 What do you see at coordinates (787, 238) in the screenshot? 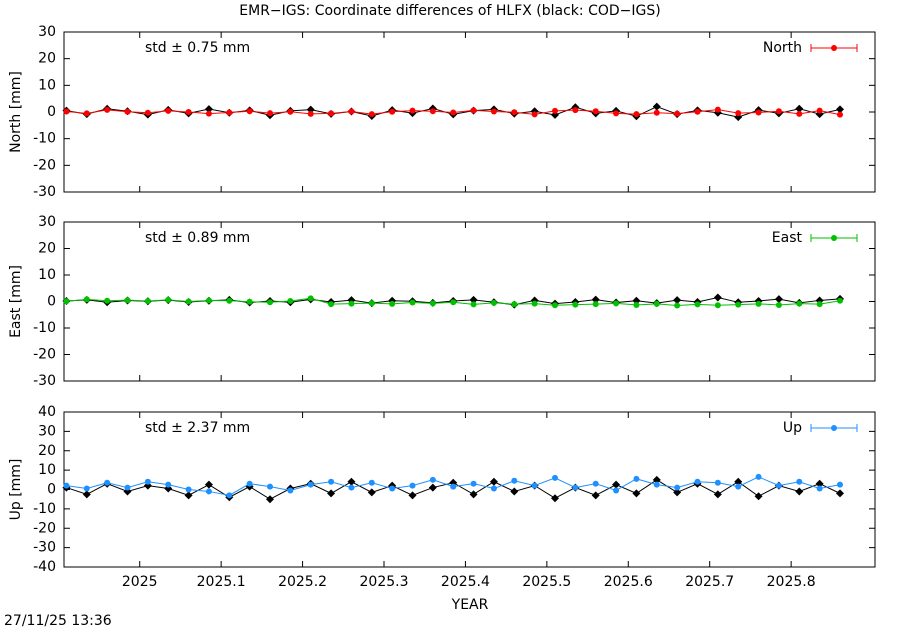
I see `legend-label: East` at bounding box center [787, 238].